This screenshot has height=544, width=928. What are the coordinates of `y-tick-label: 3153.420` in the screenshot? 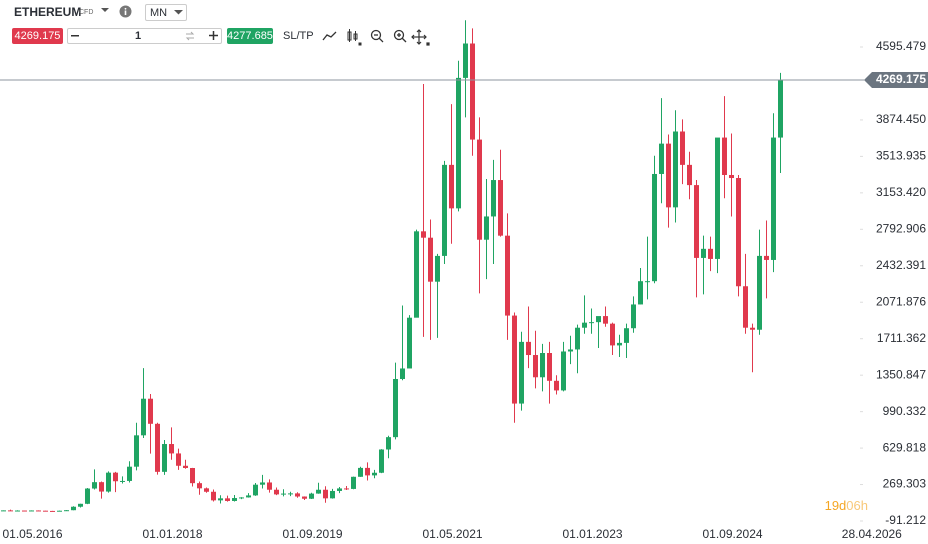 It's located at (901, 192).